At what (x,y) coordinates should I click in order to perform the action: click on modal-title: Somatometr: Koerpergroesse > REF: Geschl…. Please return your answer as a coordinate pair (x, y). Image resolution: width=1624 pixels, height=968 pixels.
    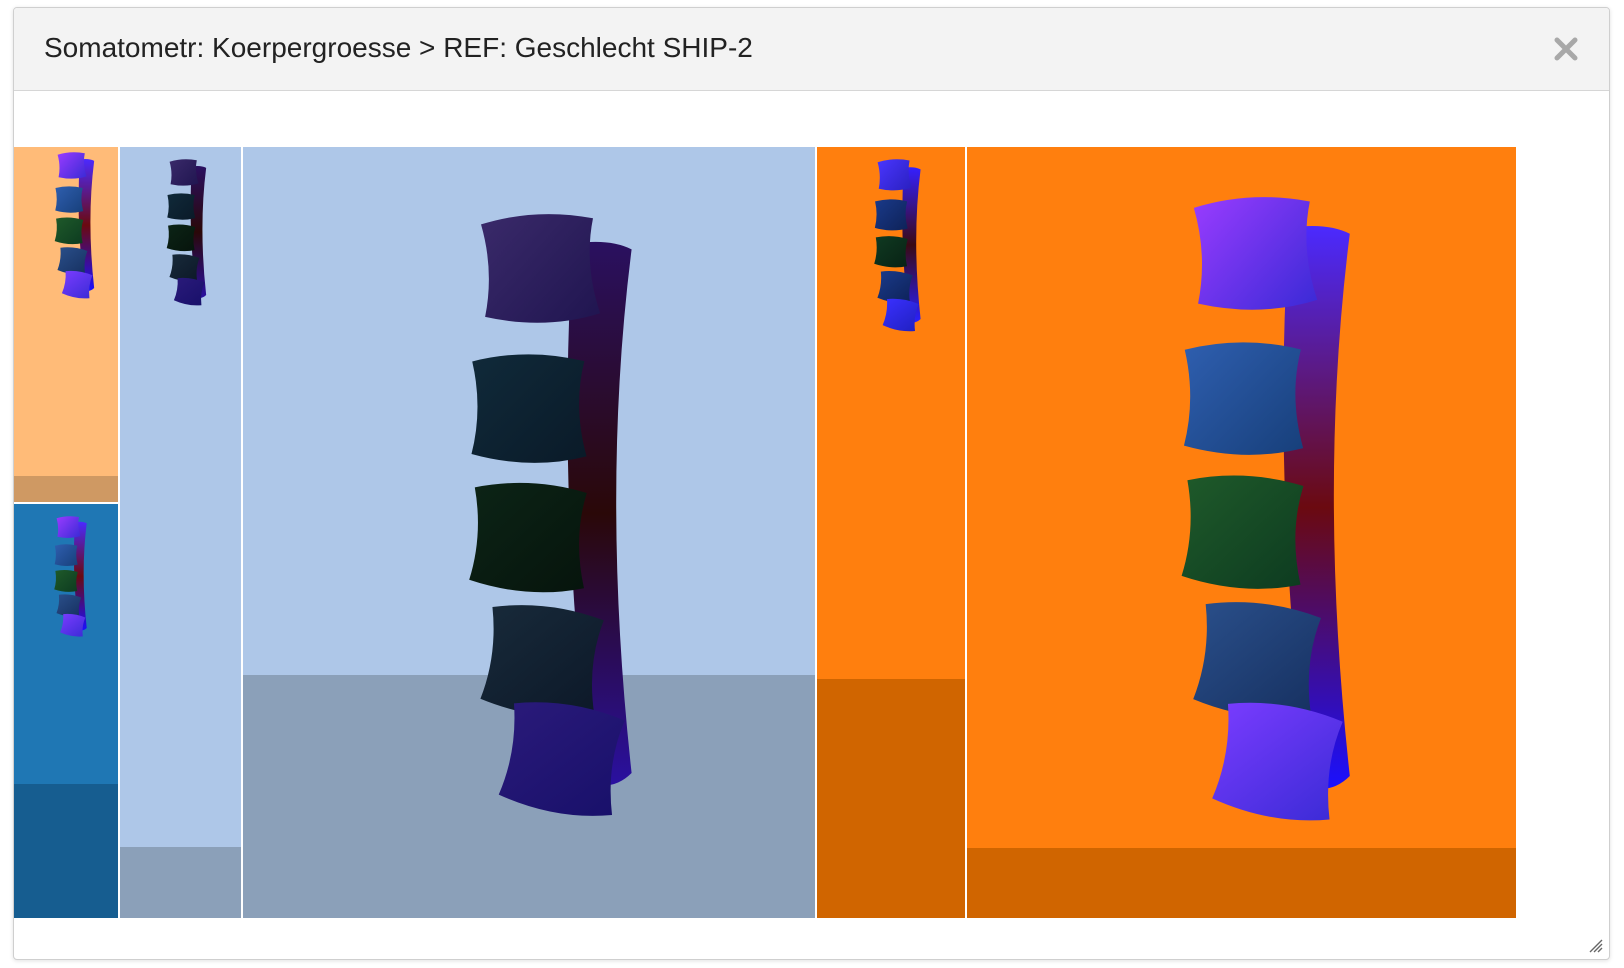
    Looking at the image, I should click on (398, 47).